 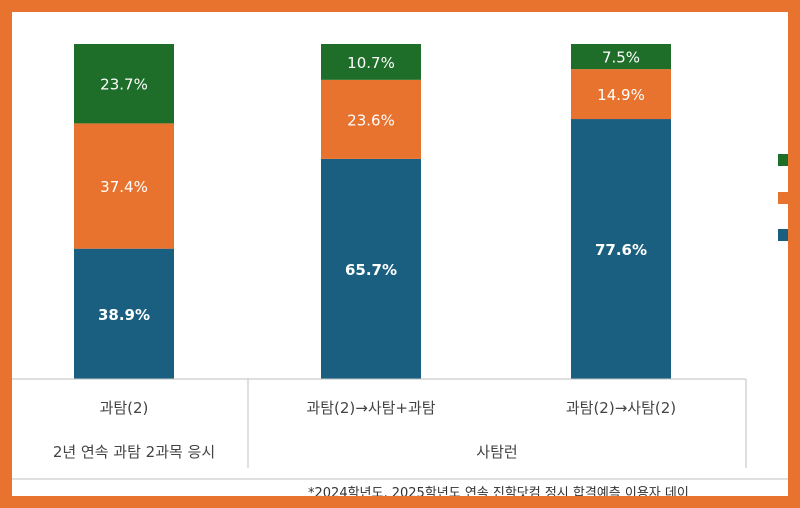 I want to click on data-label: 37.4%, so click(x=124, y=187).